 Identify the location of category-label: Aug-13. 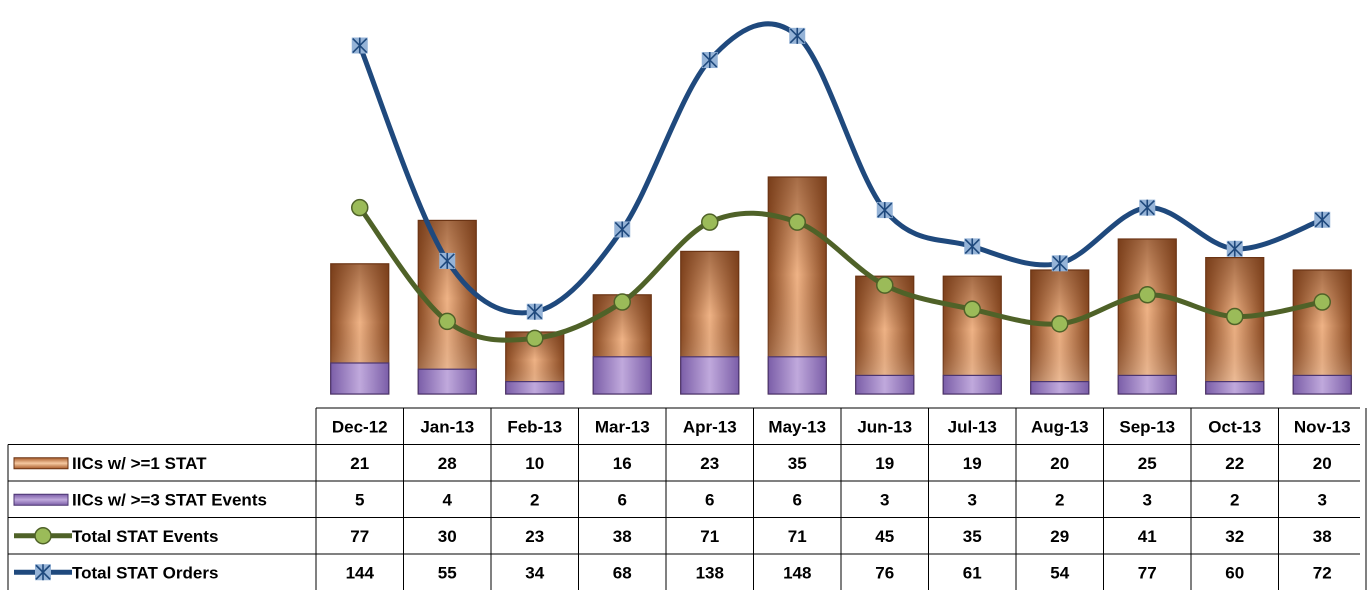
(1060, 426).